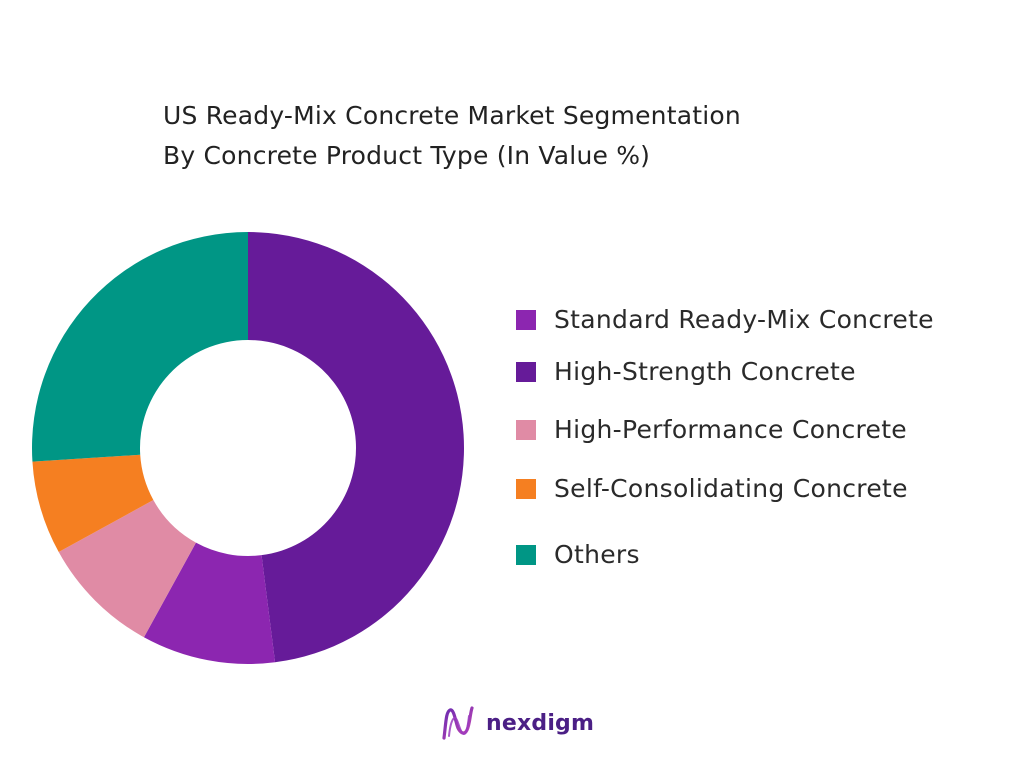 The height and width of the screenshot is (768, 1024). Describe the element at coordinates (730, 429) in the screenshot. I see `legend-label: High-Performance Concrete` at that location.